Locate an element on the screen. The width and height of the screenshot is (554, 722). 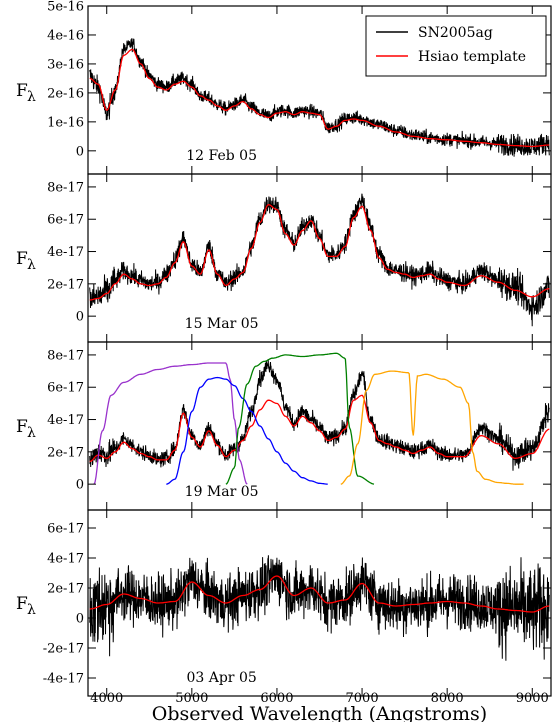
ytick-label-3-4: 4e-17 is located at coordinates (65, 559).